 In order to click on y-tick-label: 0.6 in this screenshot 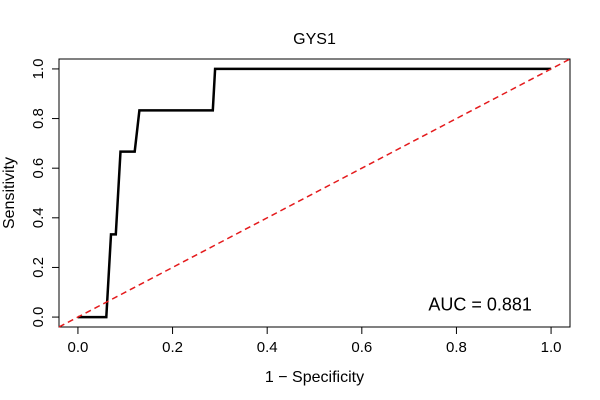, I will do `click(38, 168)`.